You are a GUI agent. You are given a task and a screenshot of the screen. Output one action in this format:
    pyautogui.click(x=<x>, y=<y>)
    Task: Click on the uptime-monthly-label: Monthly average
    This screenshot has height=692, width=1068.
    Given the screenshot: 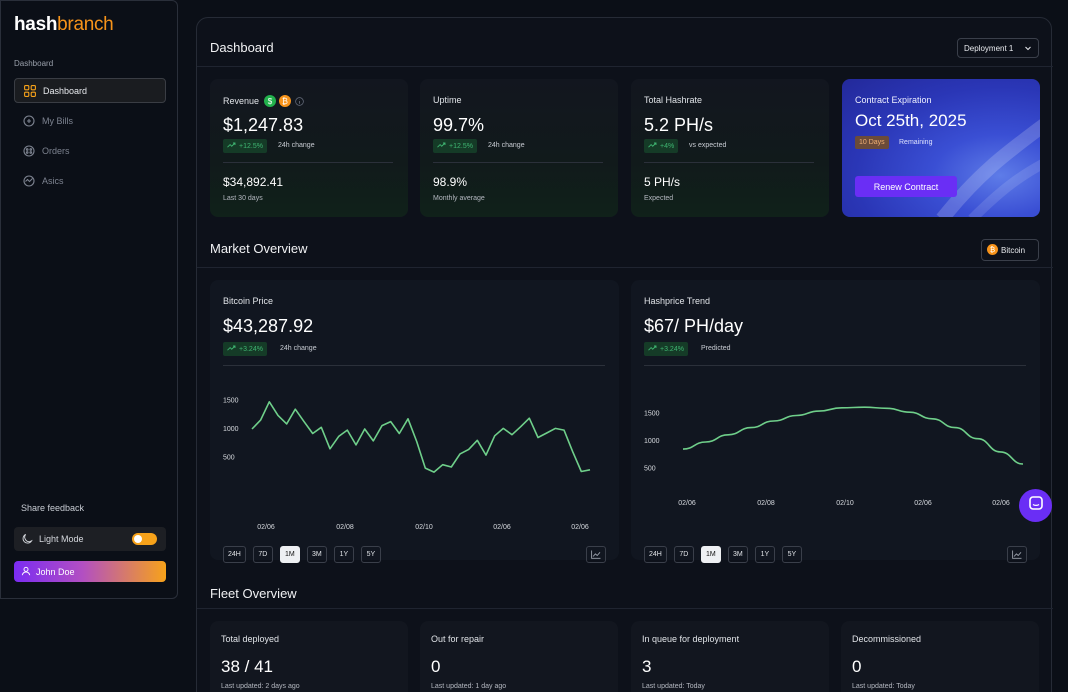 What is the action you would take?
    pyautogui.click(x=459, y=198)
    